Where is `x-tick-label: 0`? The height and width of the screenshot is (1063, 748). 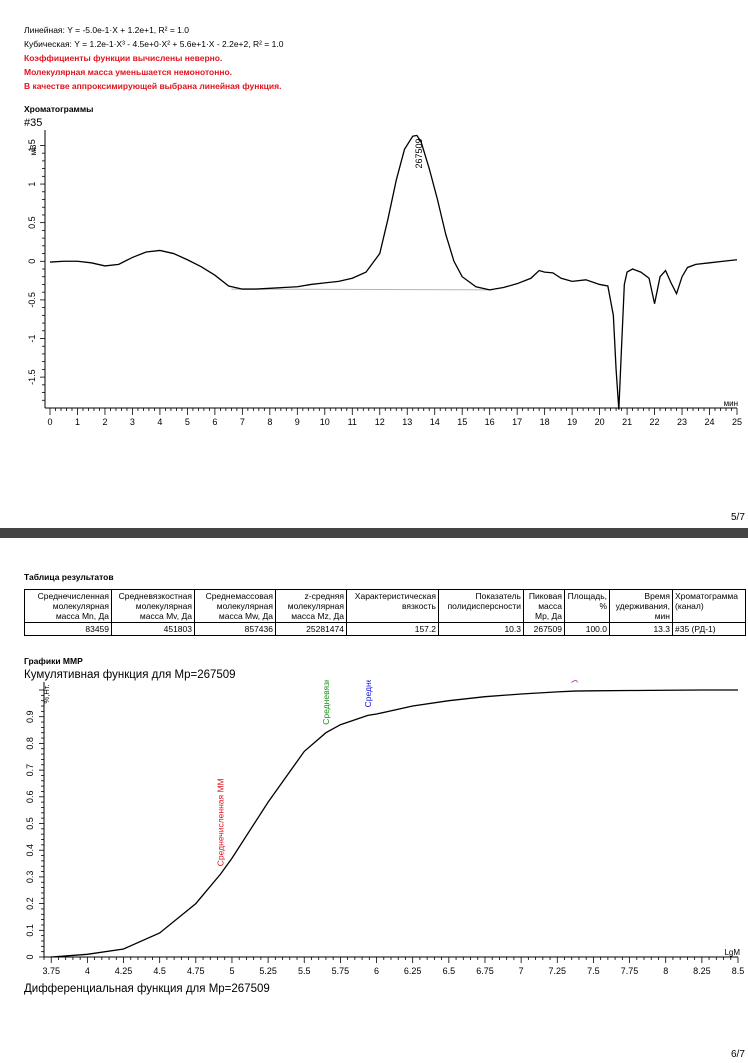 x-tick-label: 0 is located at coordinates (49, 422).